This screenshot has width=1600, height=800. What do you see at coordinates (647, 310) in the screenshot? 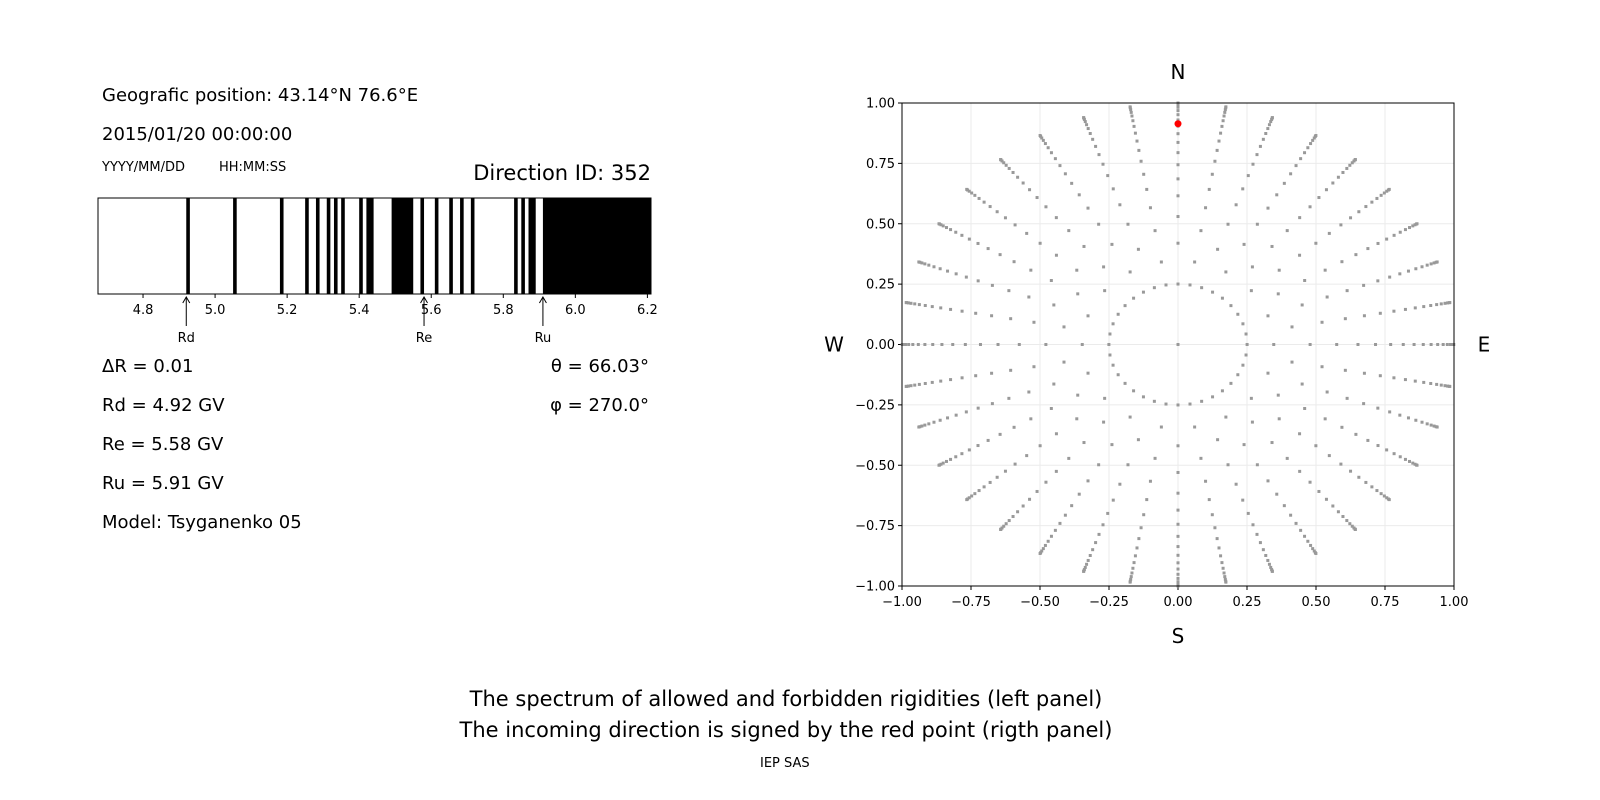
I see `x-tick-label: 6.2` at bounding box center [647, 310].